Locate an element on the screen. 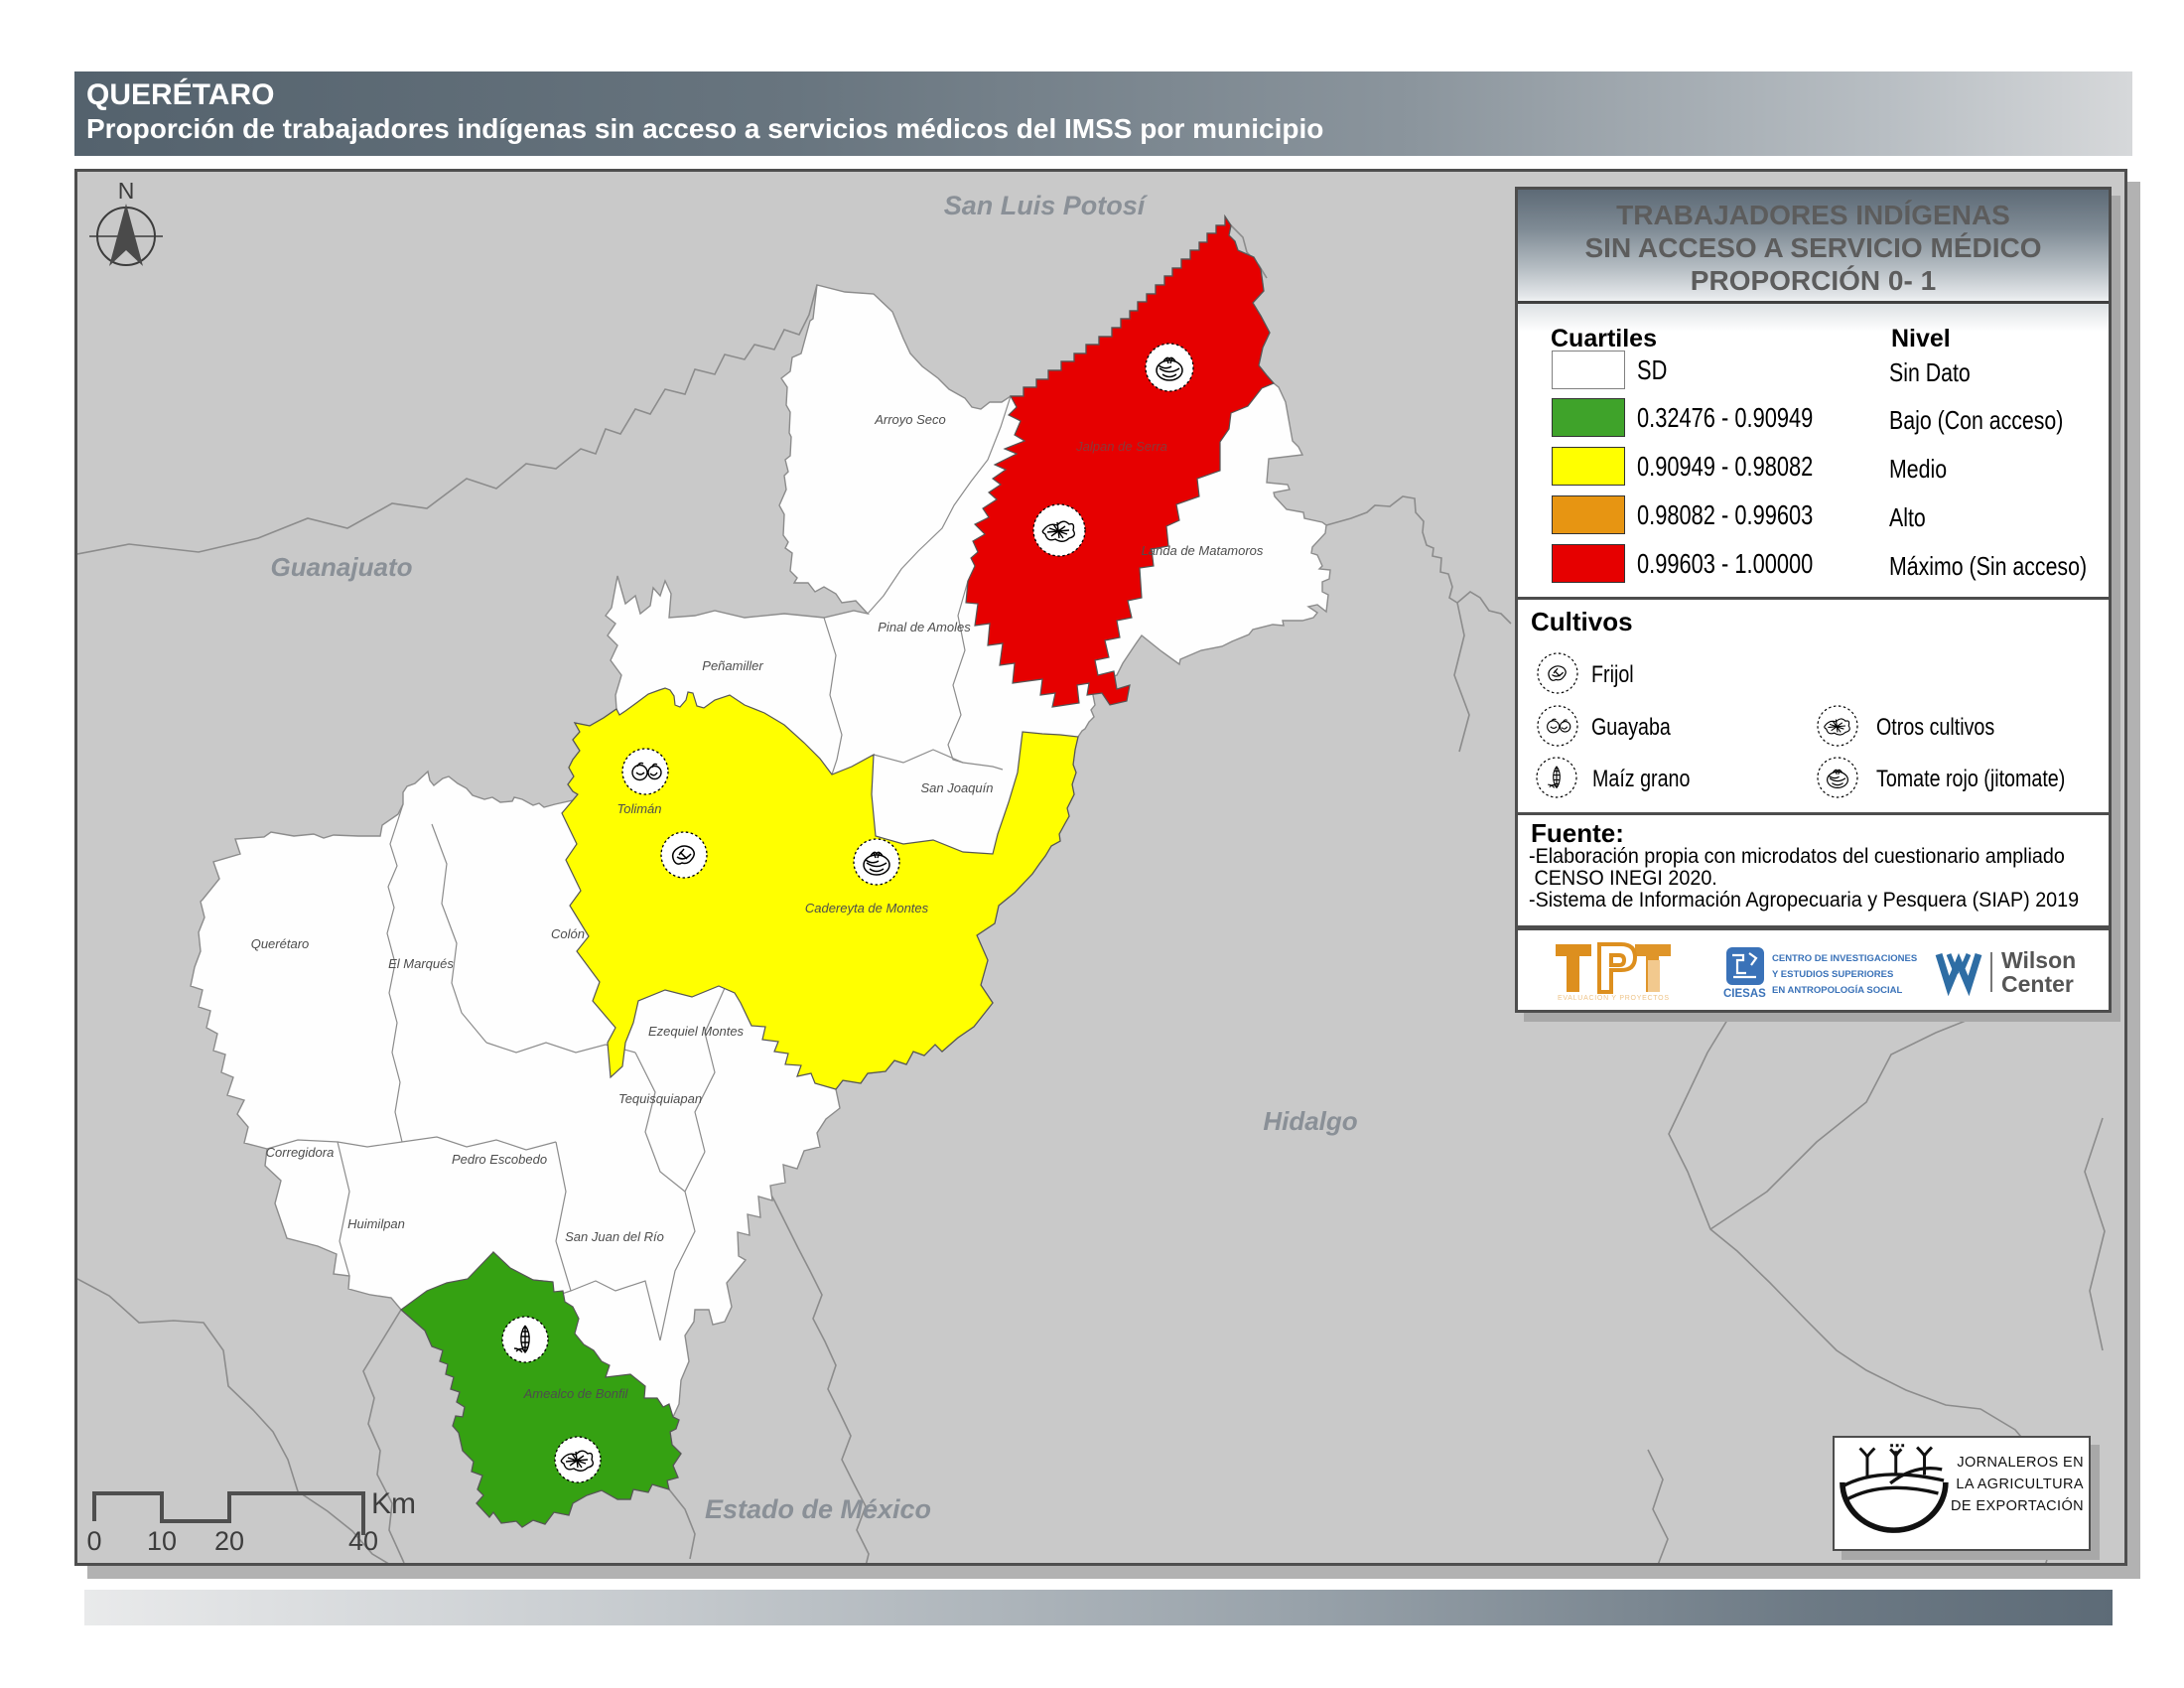 This screenshot has width=2184, height=1688. svg-text: Colón is located at coordinates (568, 933).